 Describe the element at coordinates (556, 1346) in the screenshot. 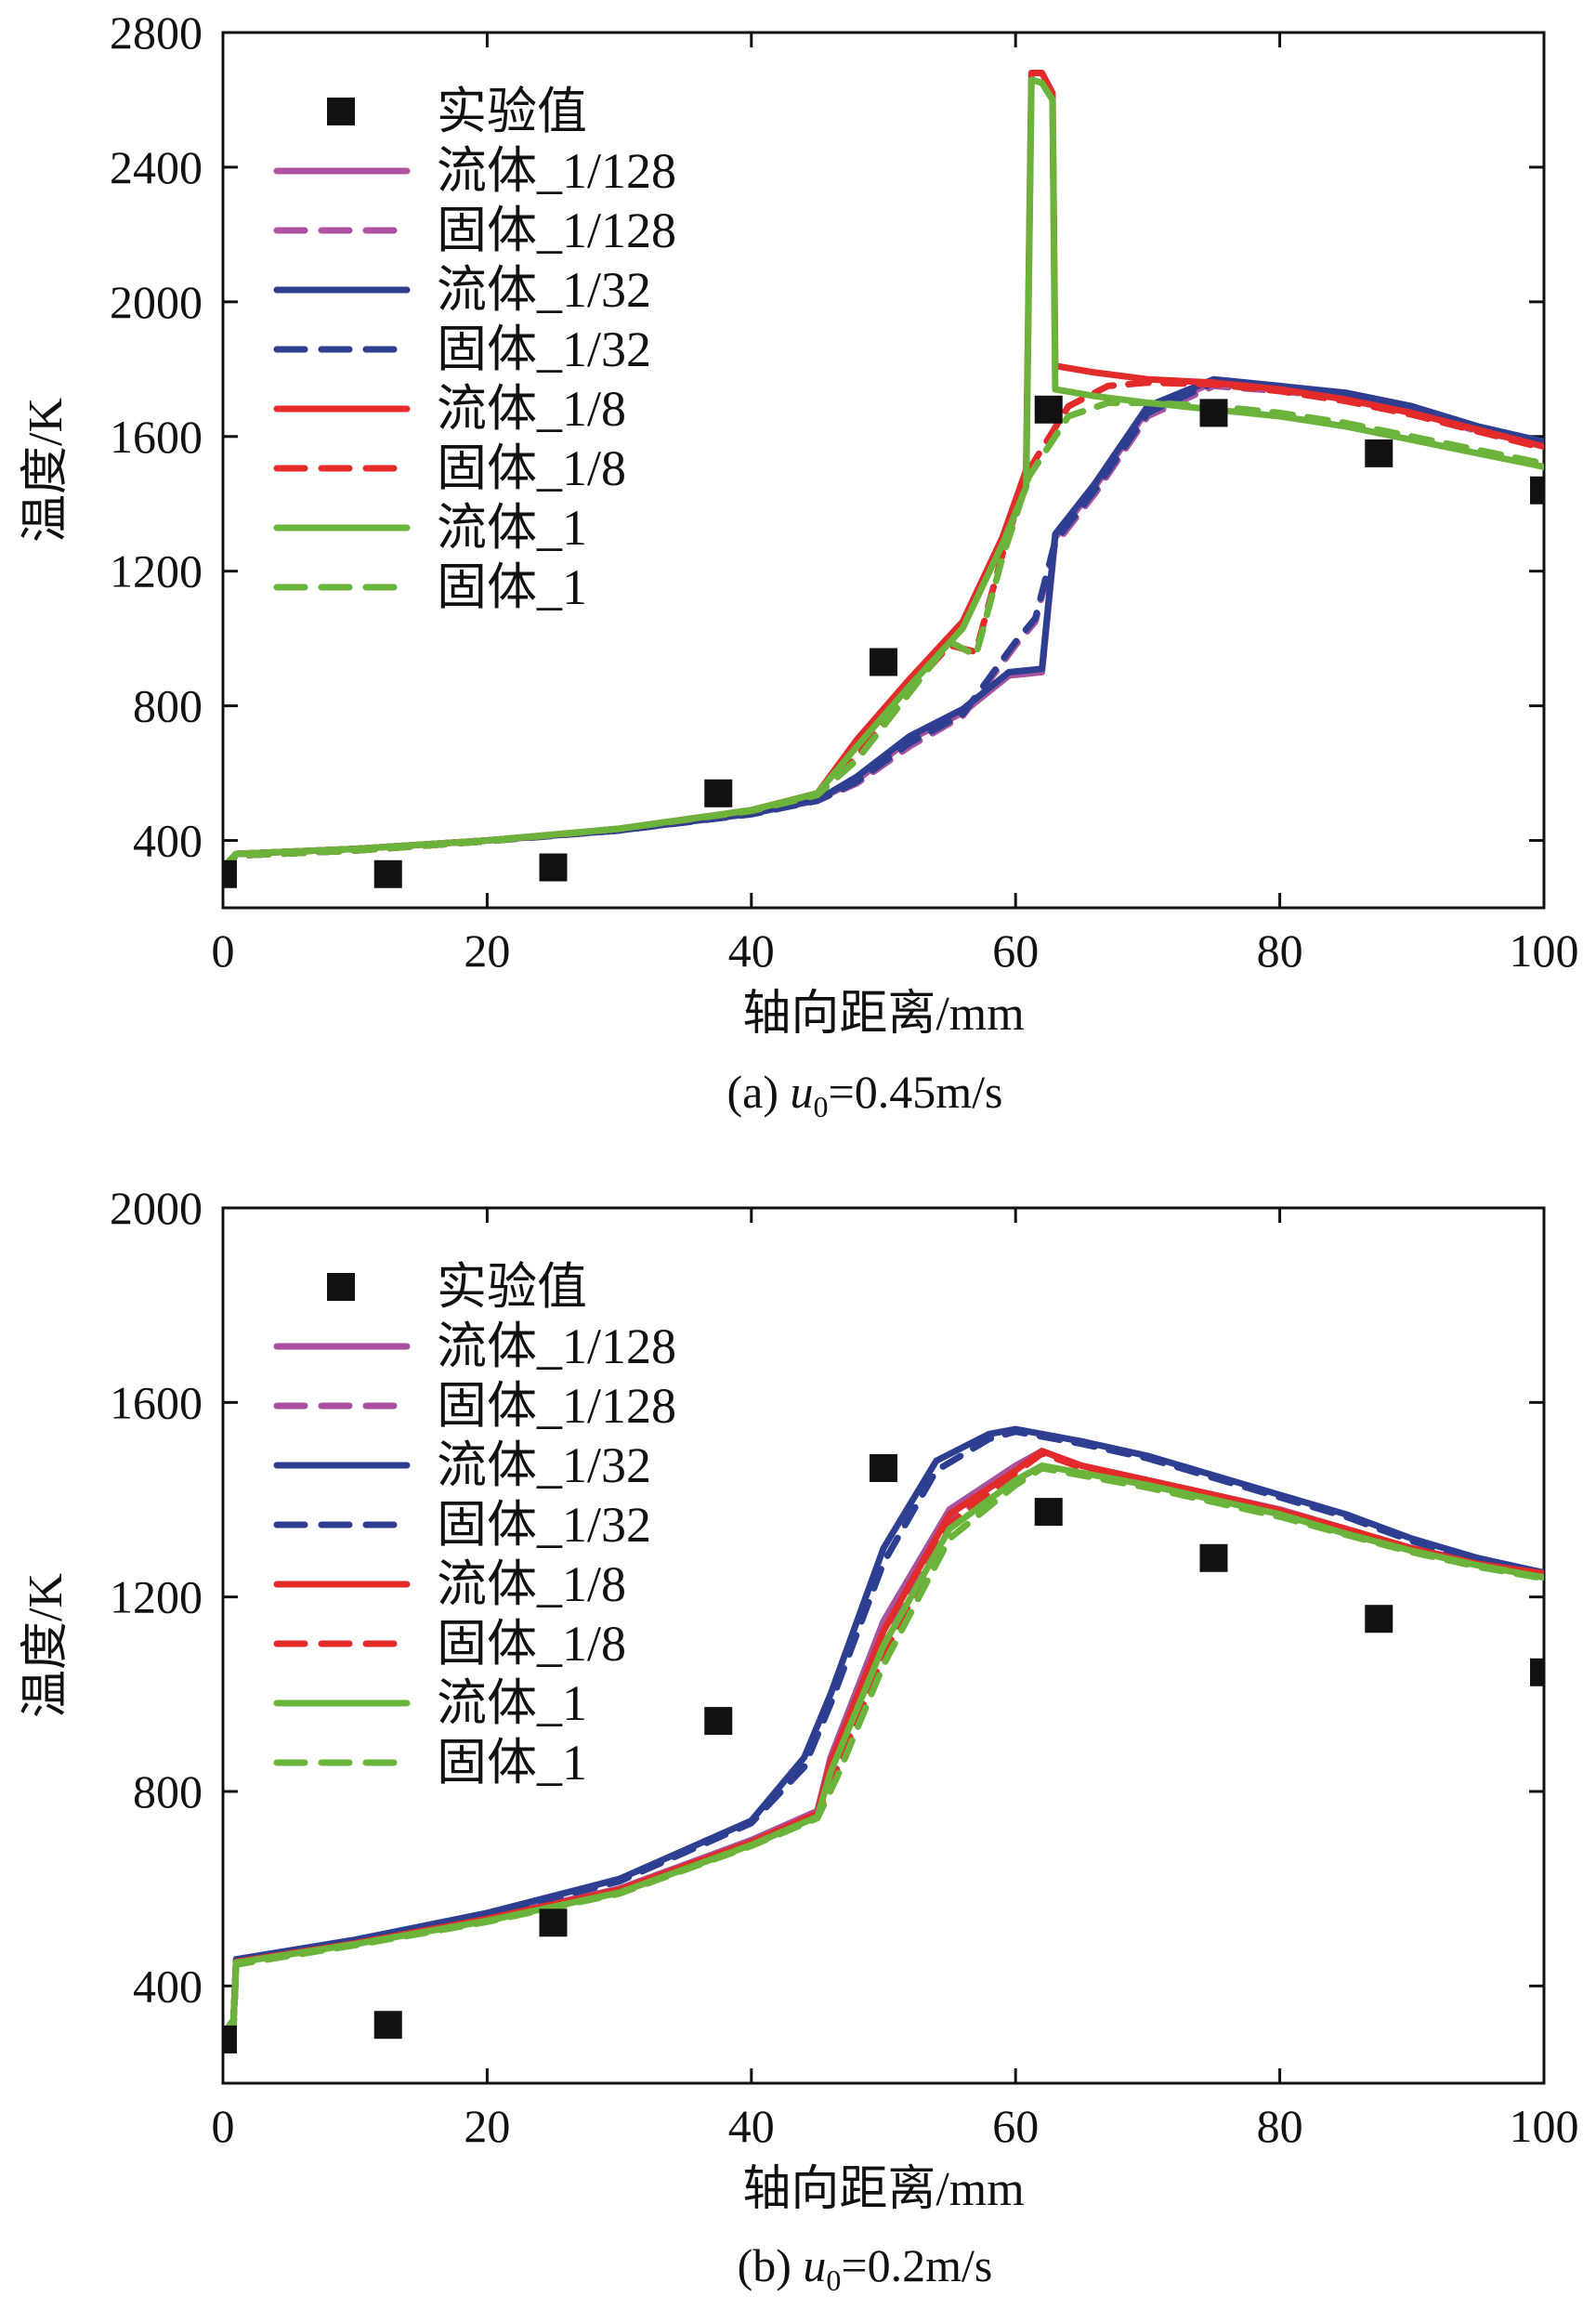

I see `legend-label-b-0: 流体_1/128` at that location.